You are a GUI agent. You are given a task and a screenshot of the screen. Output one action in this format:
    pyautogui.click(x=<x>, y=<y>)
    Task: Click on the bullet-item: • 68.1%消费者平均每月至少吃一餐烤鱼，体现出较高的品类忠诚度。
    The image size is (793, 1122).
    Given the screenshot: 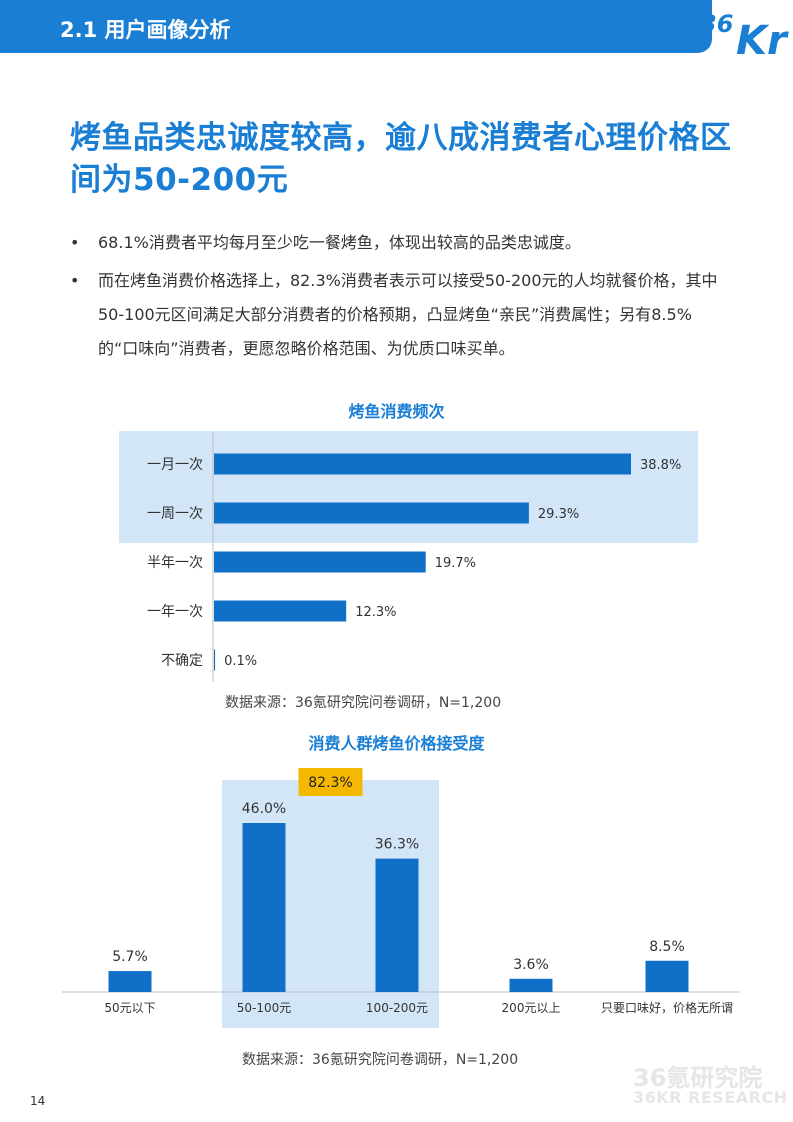 What is the action you would take?
    pyautogui.click(x=400, y=243)
    